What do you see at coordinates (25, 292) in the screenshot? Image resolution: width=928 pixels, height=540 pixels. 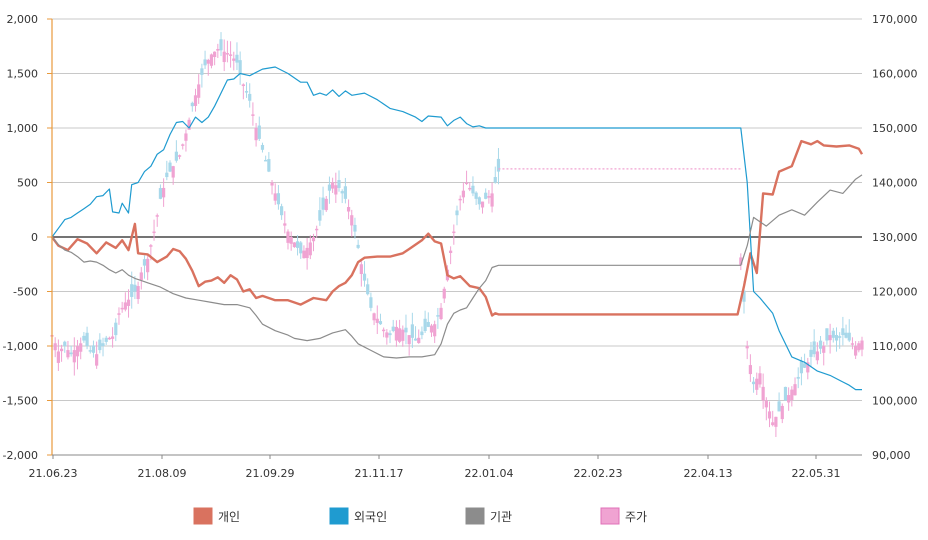 I see `y-left-tick-label: -500` at bounding box center [25, 292].